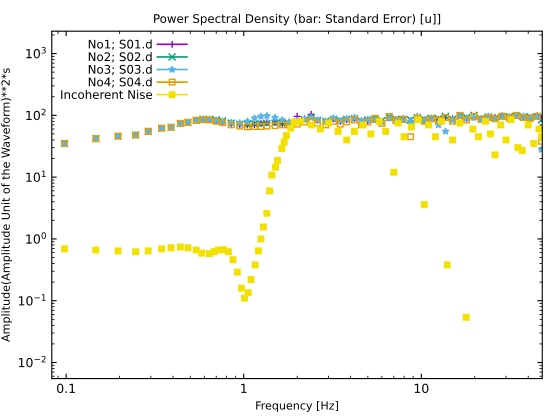 This screenshot has width=545, height=416. What do you see at coordinates (36, 52) in the screenshot?
I see `y-tick-label: 10$^{3}$` at bounding box center [36, 52].